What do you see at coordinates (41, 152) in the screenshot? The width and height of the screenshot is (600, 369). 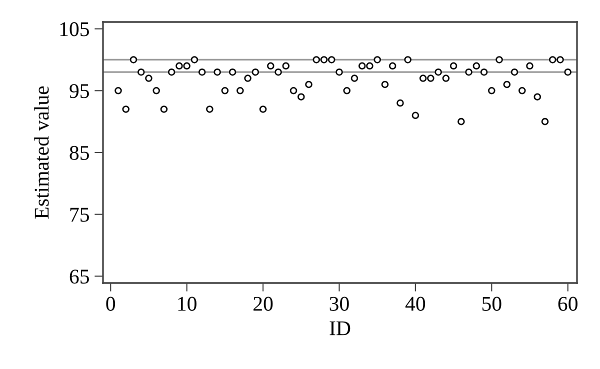 I see `y-axis-title: Estimated value` at bounding box center [41, 152].